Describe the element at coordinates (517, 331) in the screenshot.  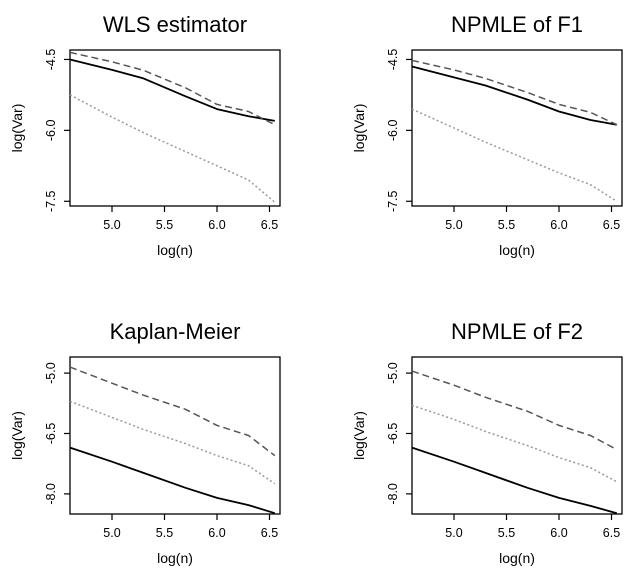
I see `panel-title: NPMLE of F2` at that location.